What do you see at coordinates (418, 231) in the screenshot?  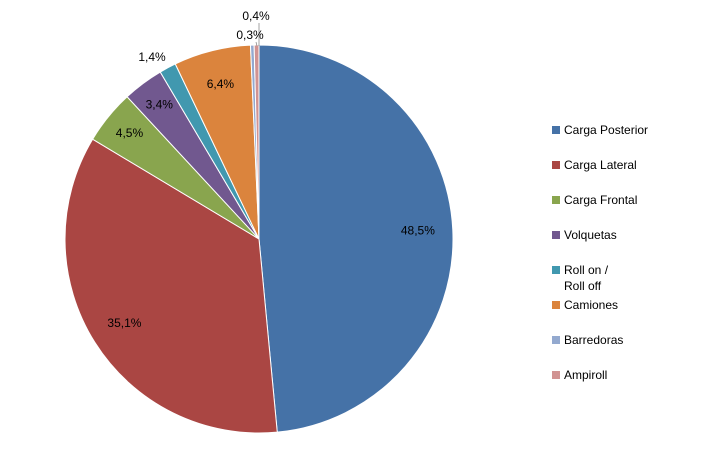 I see `data-label: 48,5%` at bounding box center [418, 231].